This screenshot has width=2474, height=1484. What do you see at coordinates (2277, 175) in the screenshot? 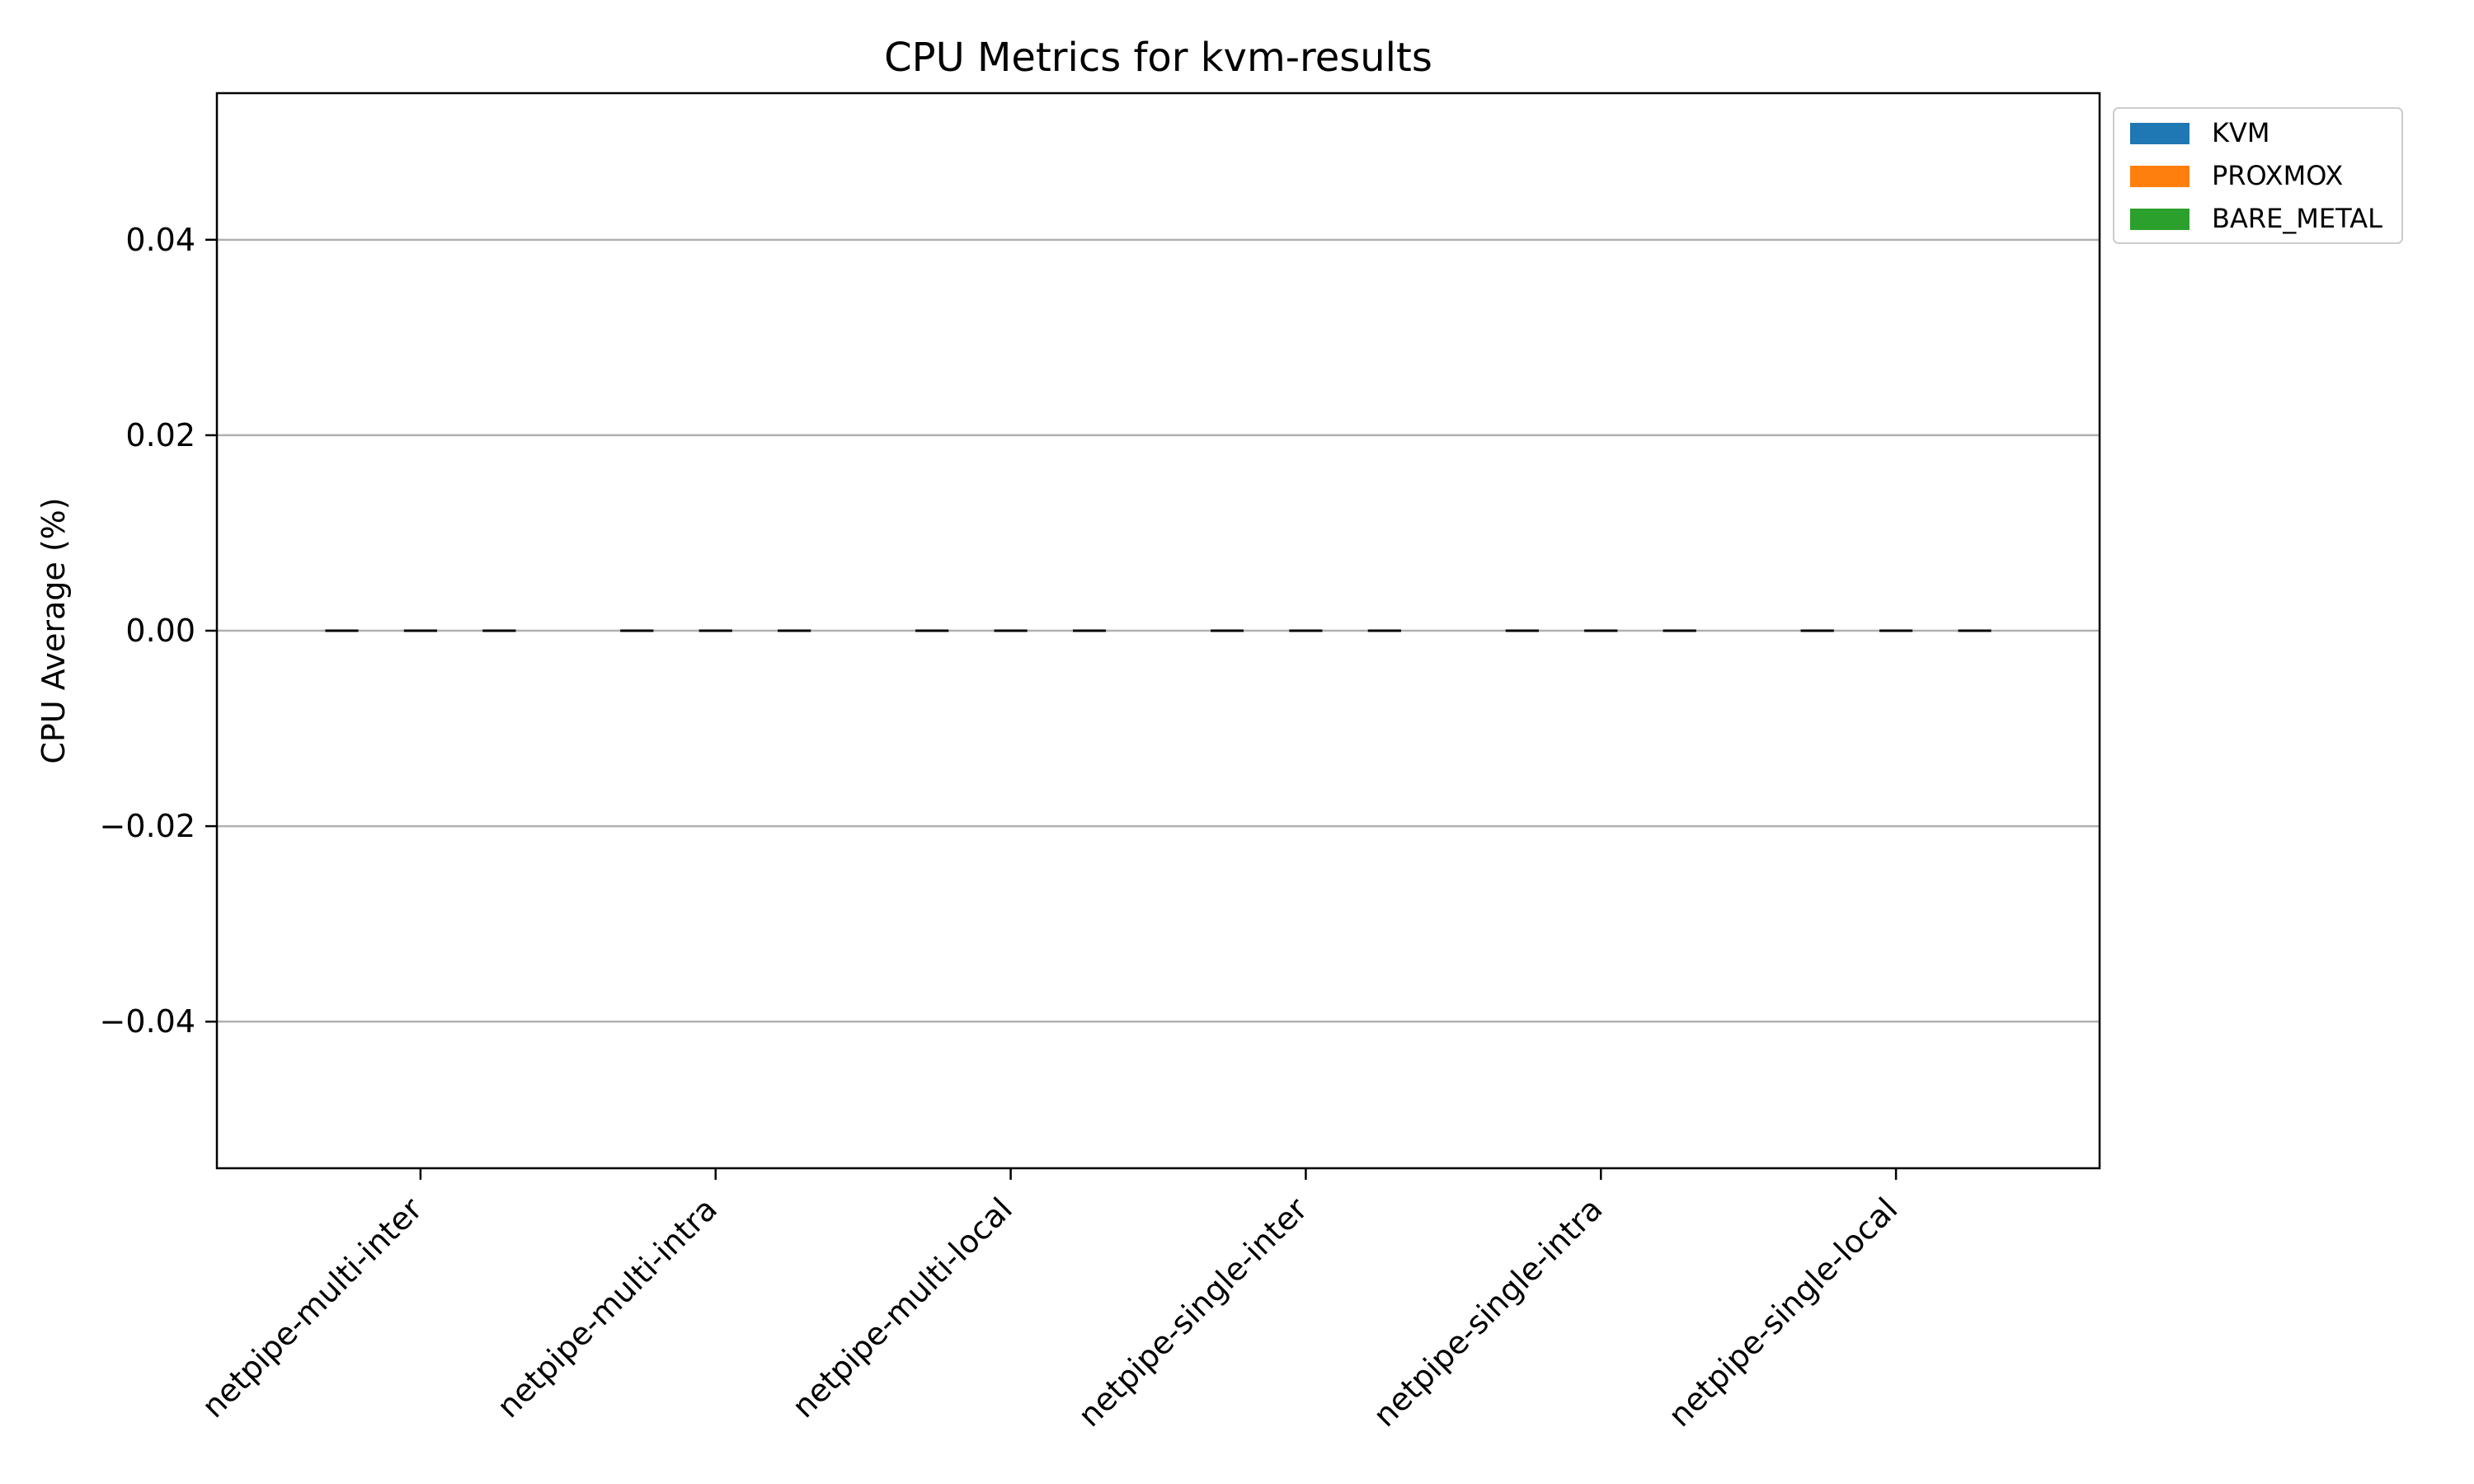
I see `legend-label: PROXMOX` at bounding box center [2277, 175].